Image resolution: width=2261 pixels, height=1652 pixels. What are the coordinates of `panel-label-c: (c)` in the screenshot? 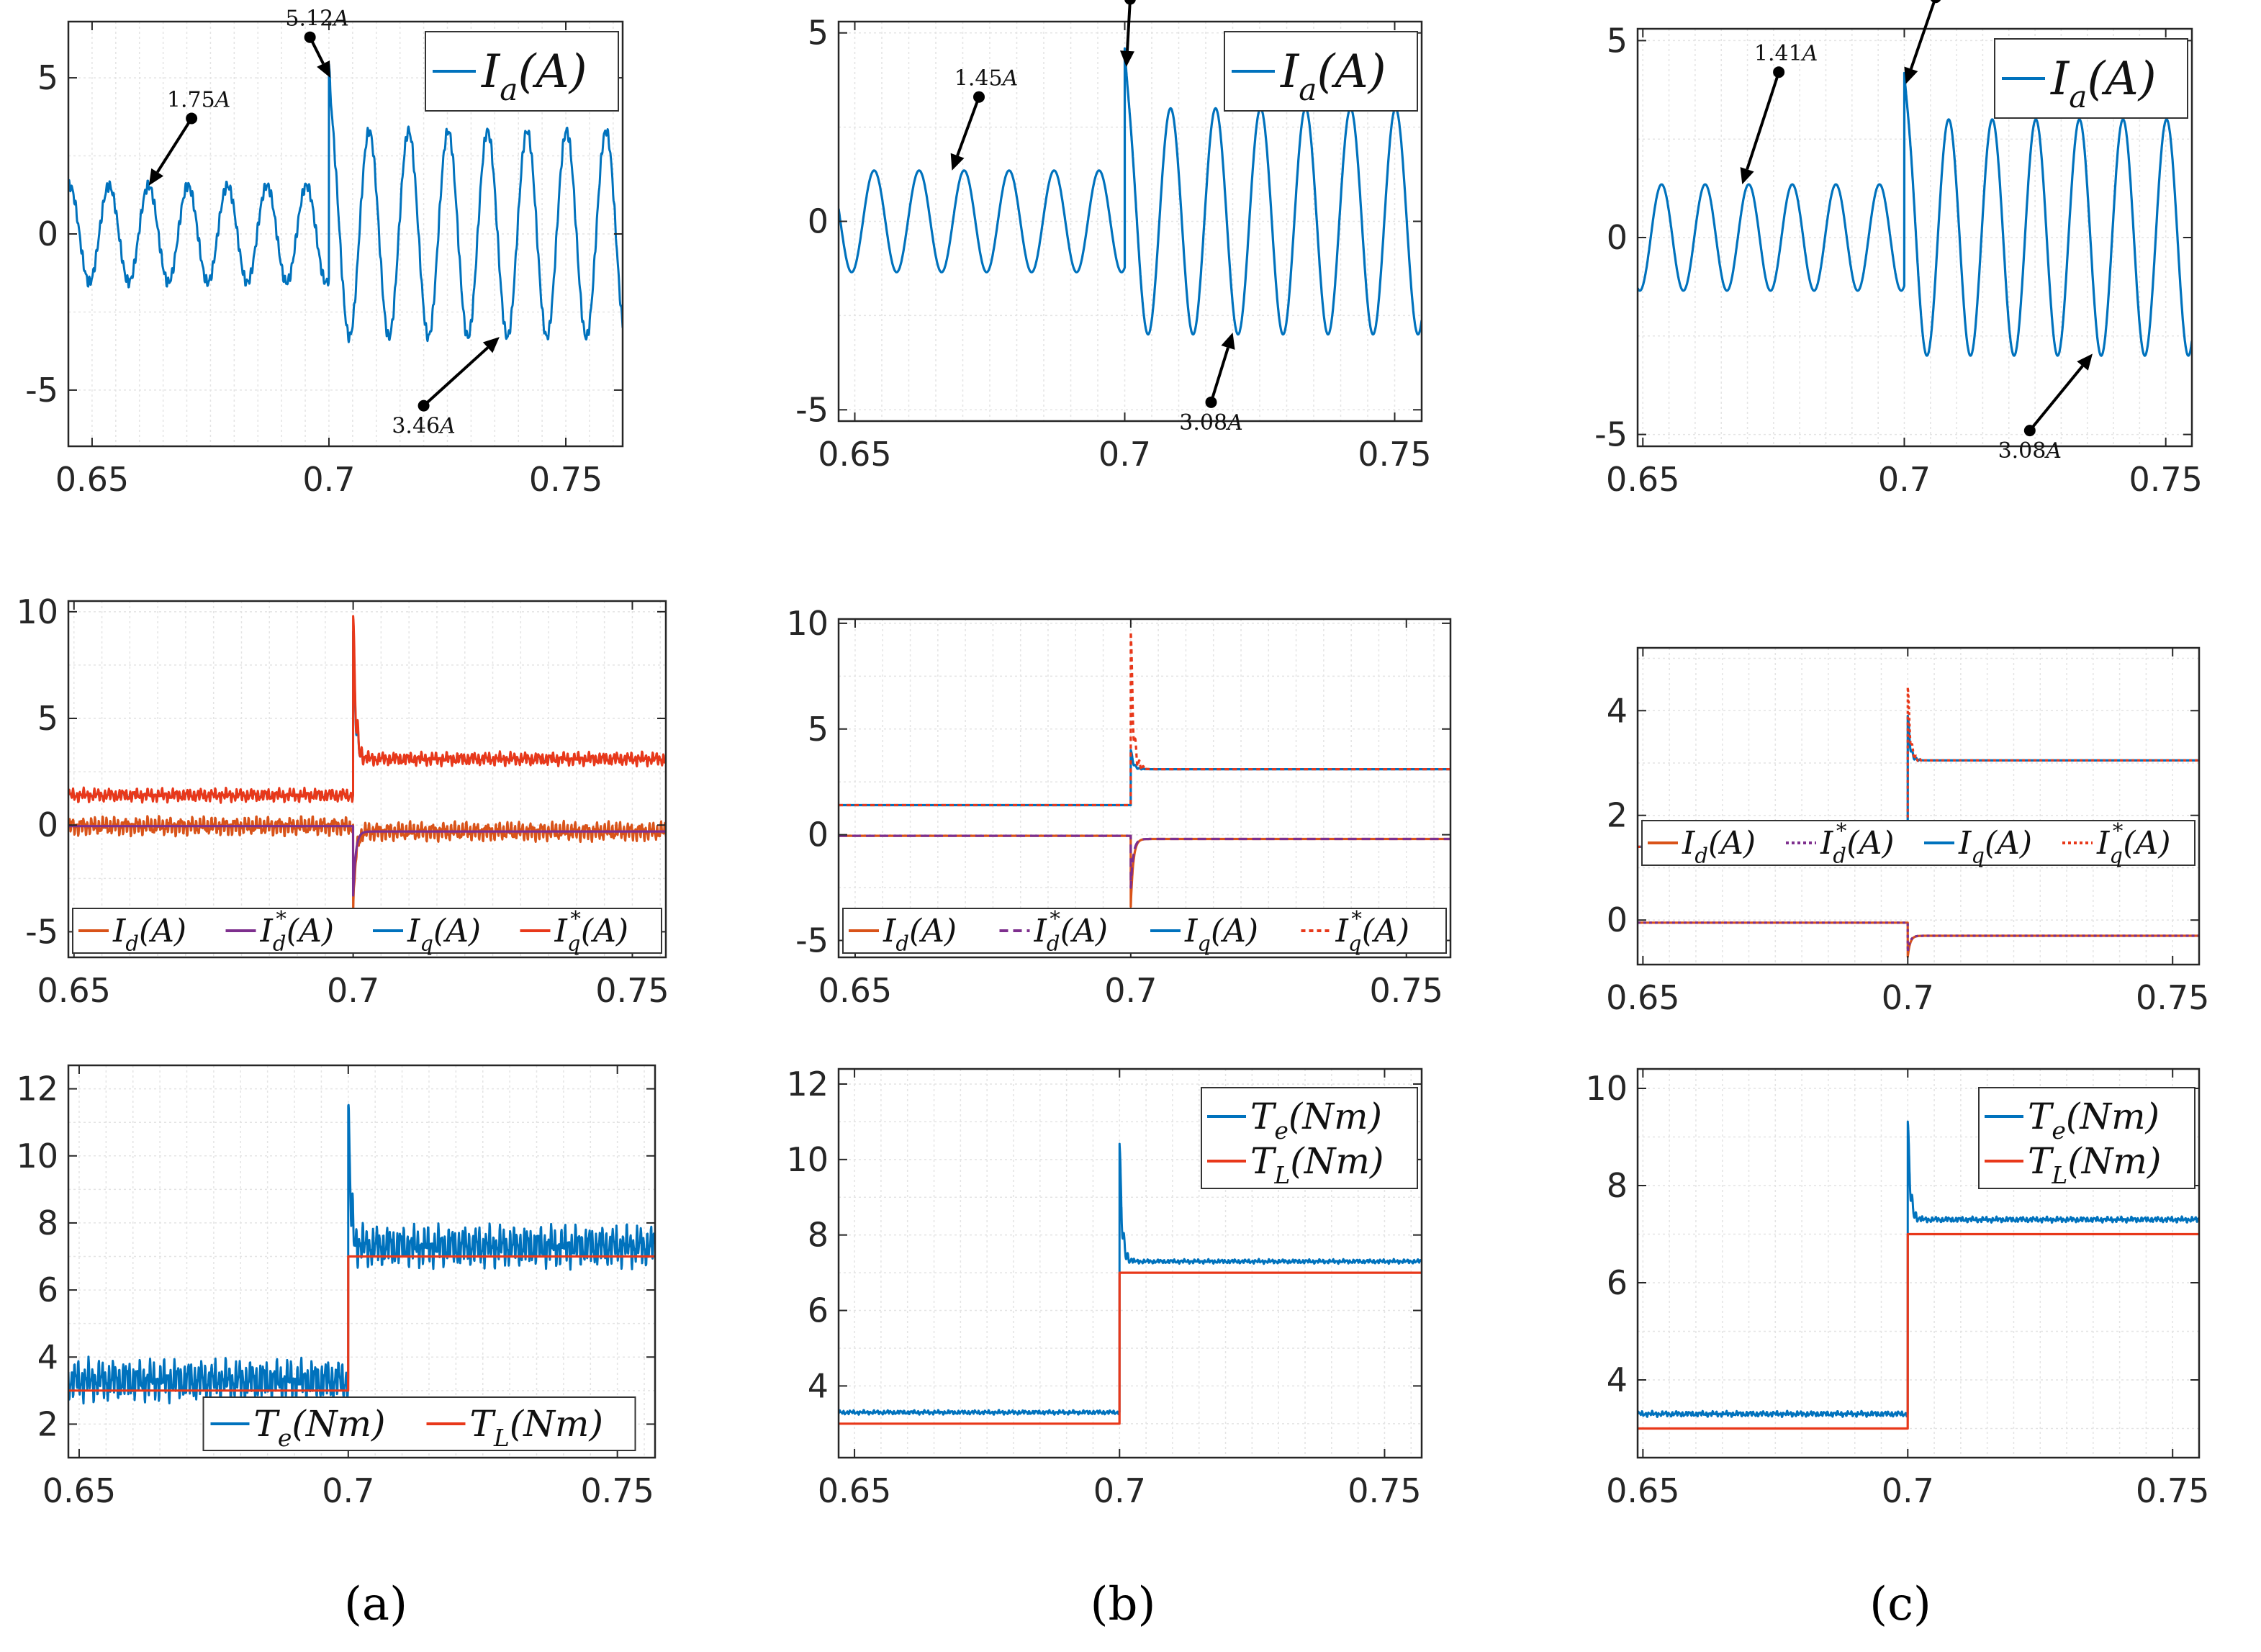 It's located at (1900, 1604).